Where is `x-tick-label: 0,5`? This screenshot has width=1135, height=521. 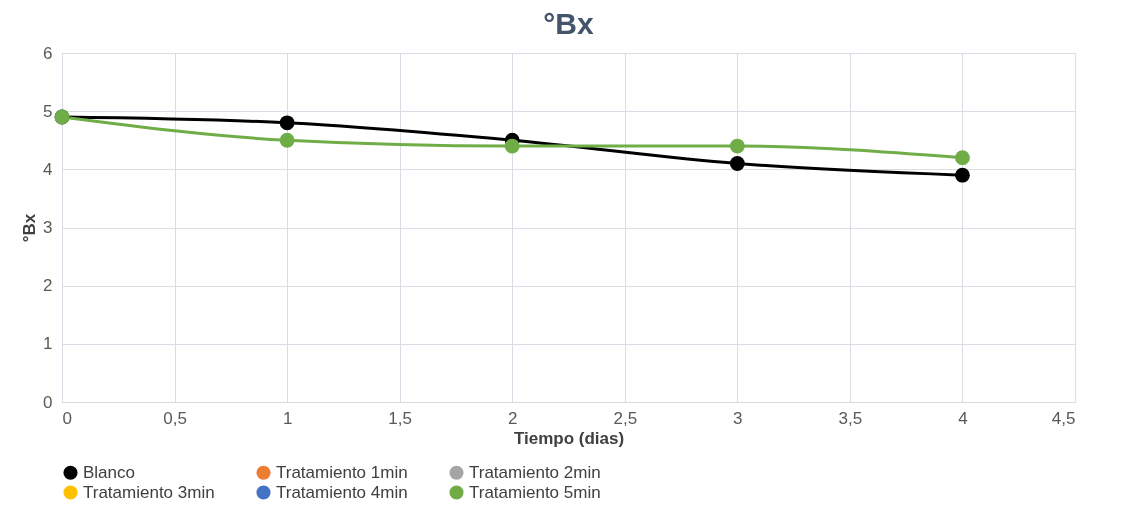 x-tick-label: 0,5 is located at coordinates (175, 418).